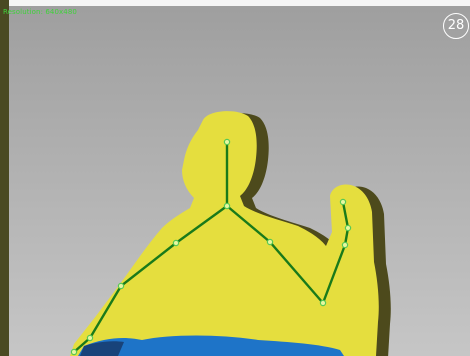 This screenshot has width=470, height=356. What do you see at coordinates (4, 178) in the screenshot?
I see `left-border` at bounding box center [4, 178].